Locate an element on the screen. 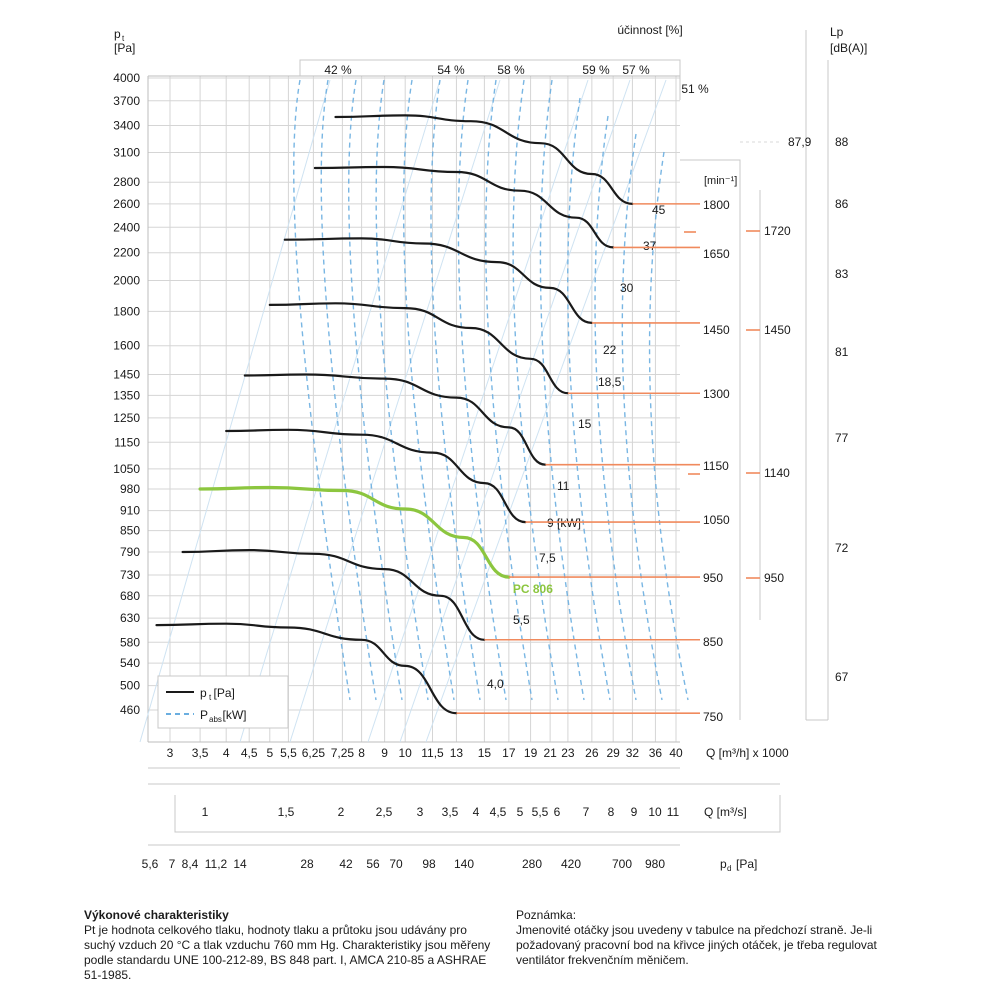 This screenshot has height=1000, width=1000. x-tick-label: 13 is located at coordinates (457, 753).